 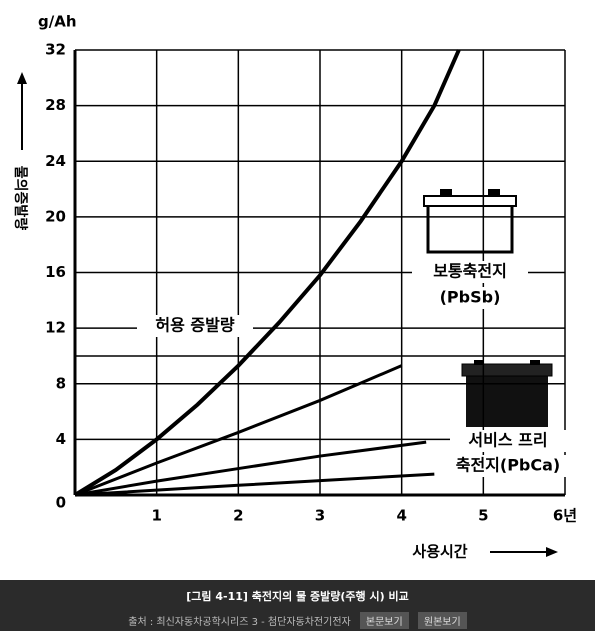 I want to click on button: 본문보기, so click(x=384, y=620).